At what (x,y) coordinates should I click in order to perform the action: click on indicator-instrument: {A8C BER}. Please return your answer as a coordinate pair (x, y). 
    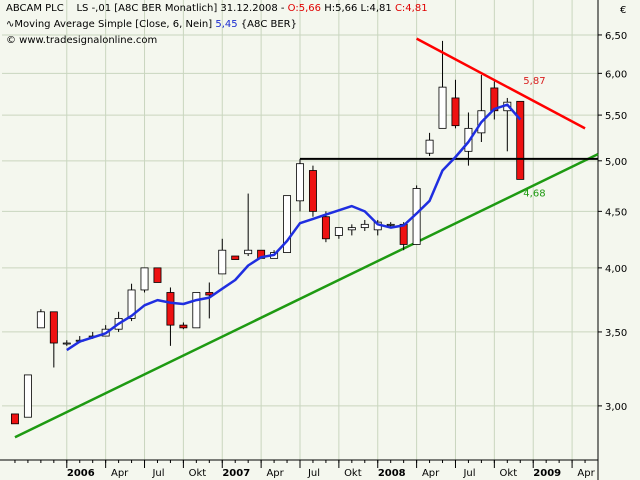
    Looking at the image, I should click on (268, 24).